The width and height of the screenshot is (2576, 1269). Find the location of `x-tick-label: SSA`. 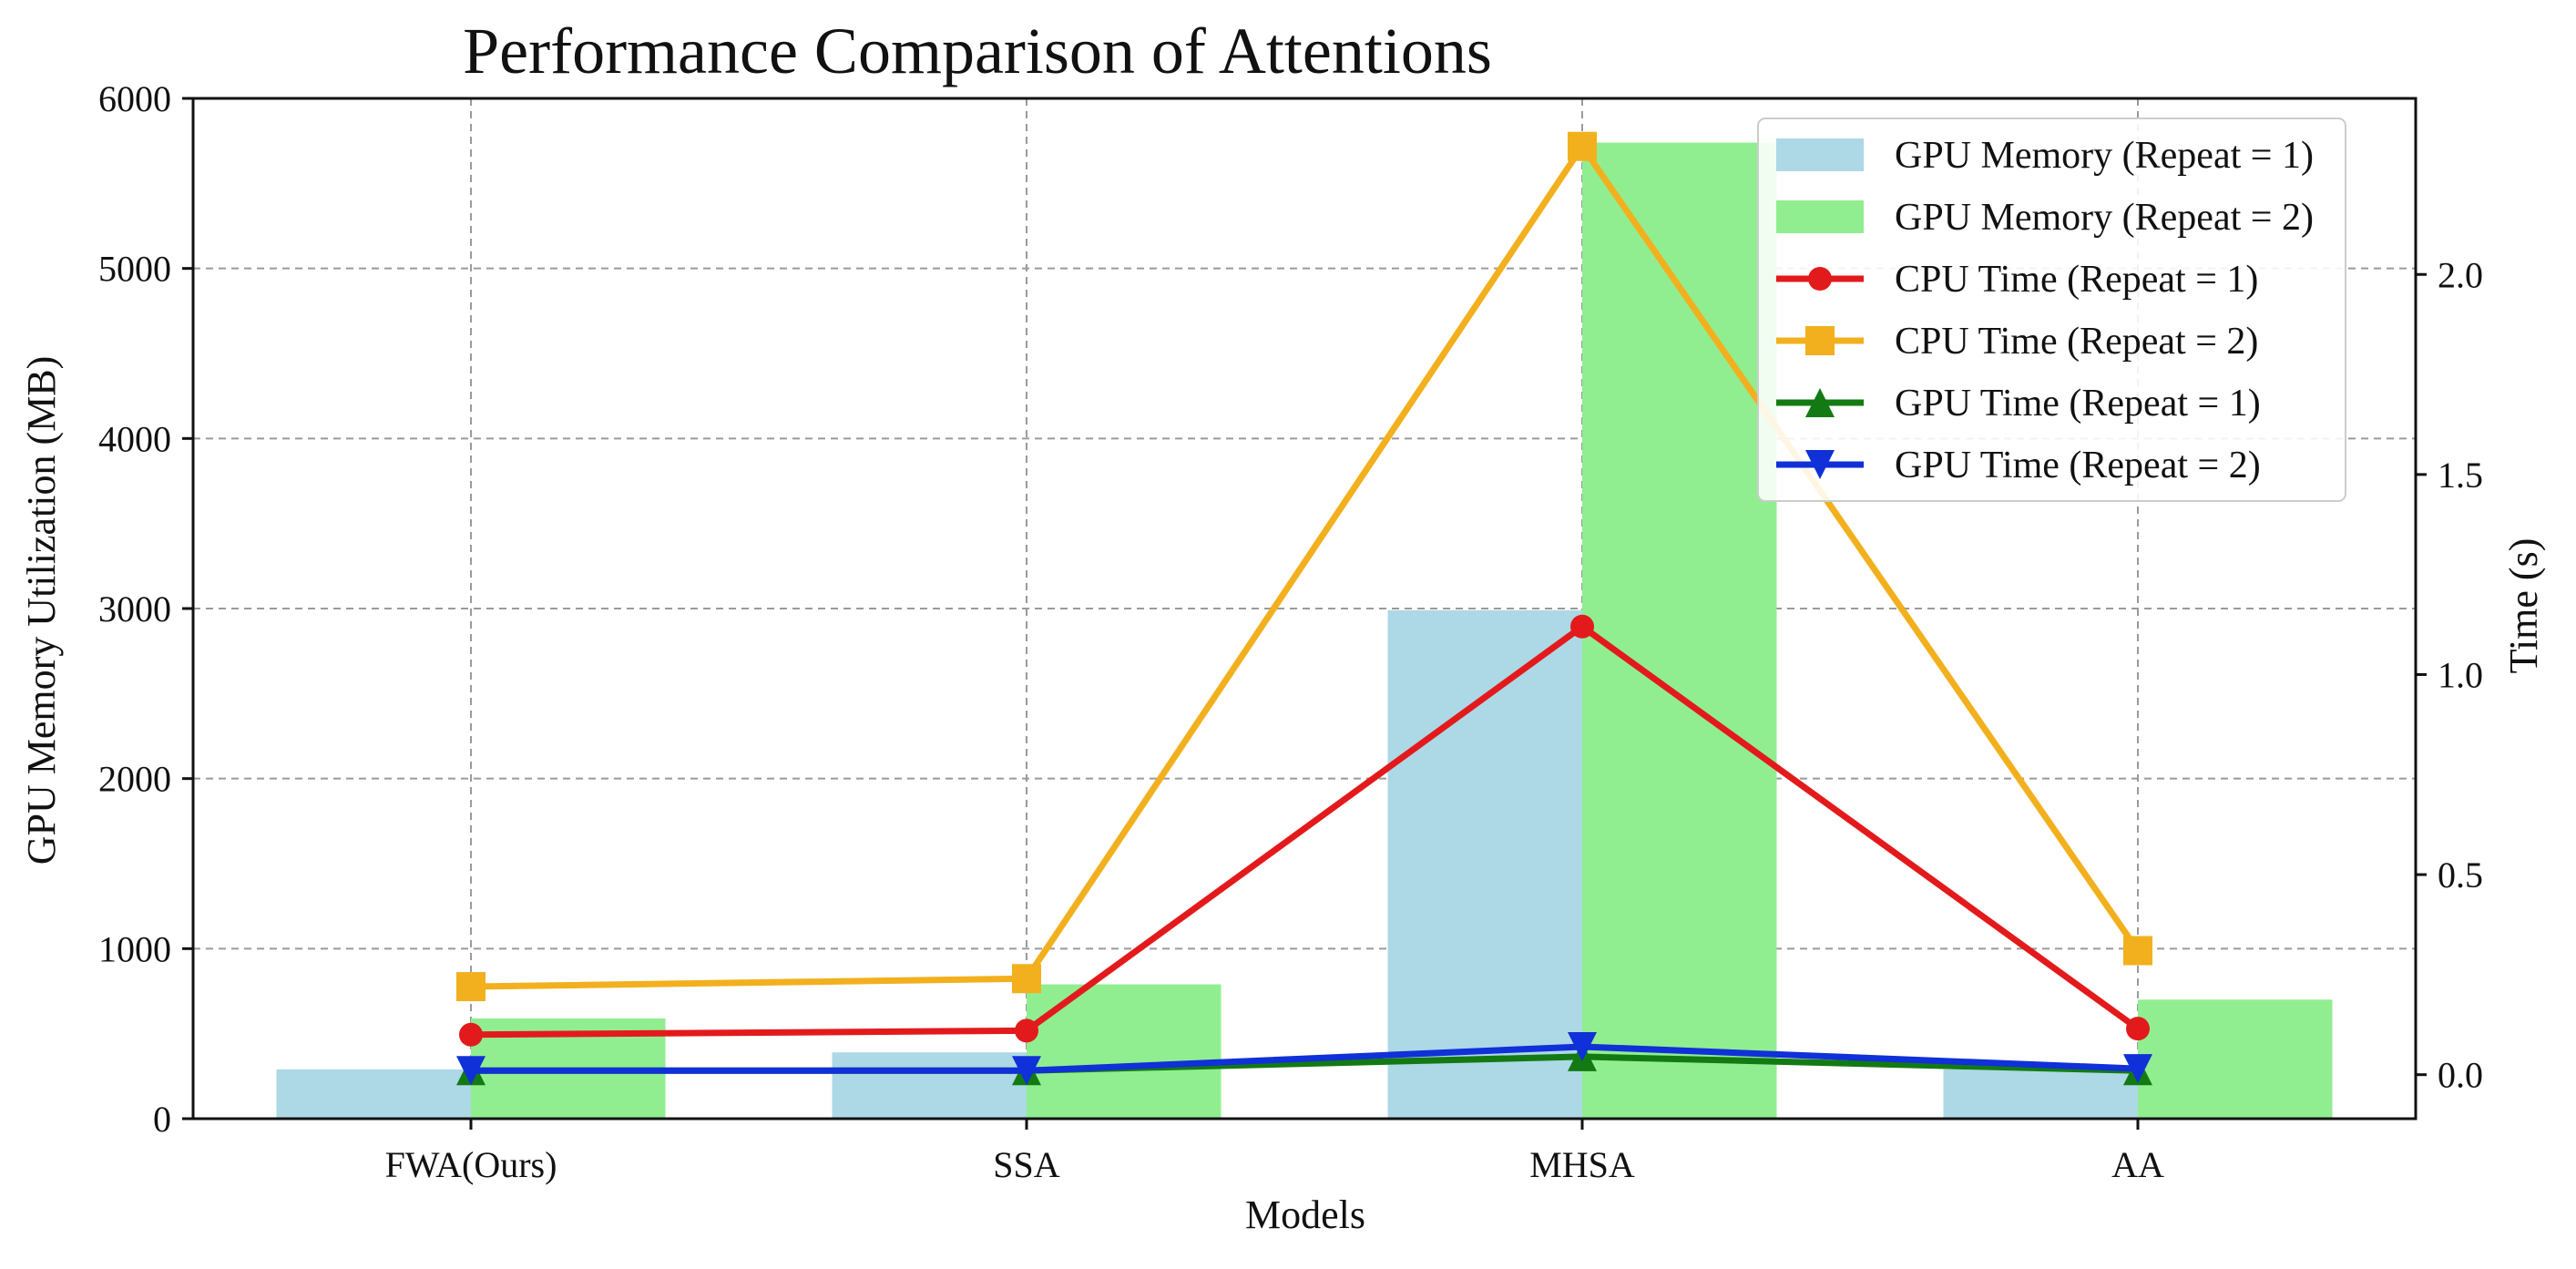

x-tick-label: SSA is located at coordinates (1026, 1164).